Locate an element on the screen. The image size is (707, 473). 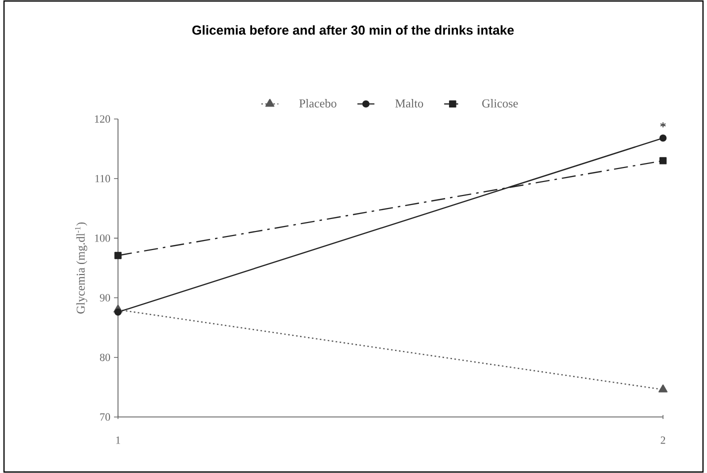
chart-title: Glicemia before and after 30 min of the drinks intake is located at coordinates (353, 30).